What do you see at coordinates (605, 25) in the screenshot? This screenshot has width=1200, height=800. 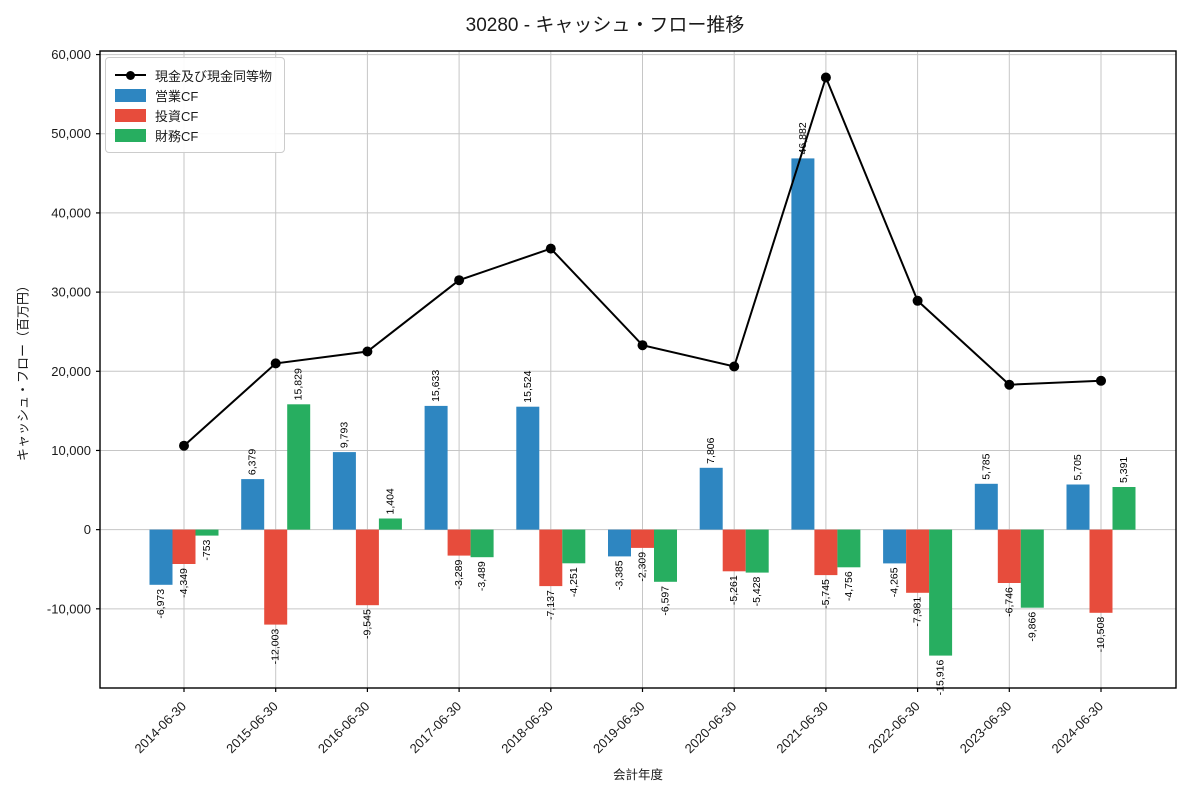 I see `chart-title: 30280 - キャッシュ・フロー推移` at bounding box center [605, 25].